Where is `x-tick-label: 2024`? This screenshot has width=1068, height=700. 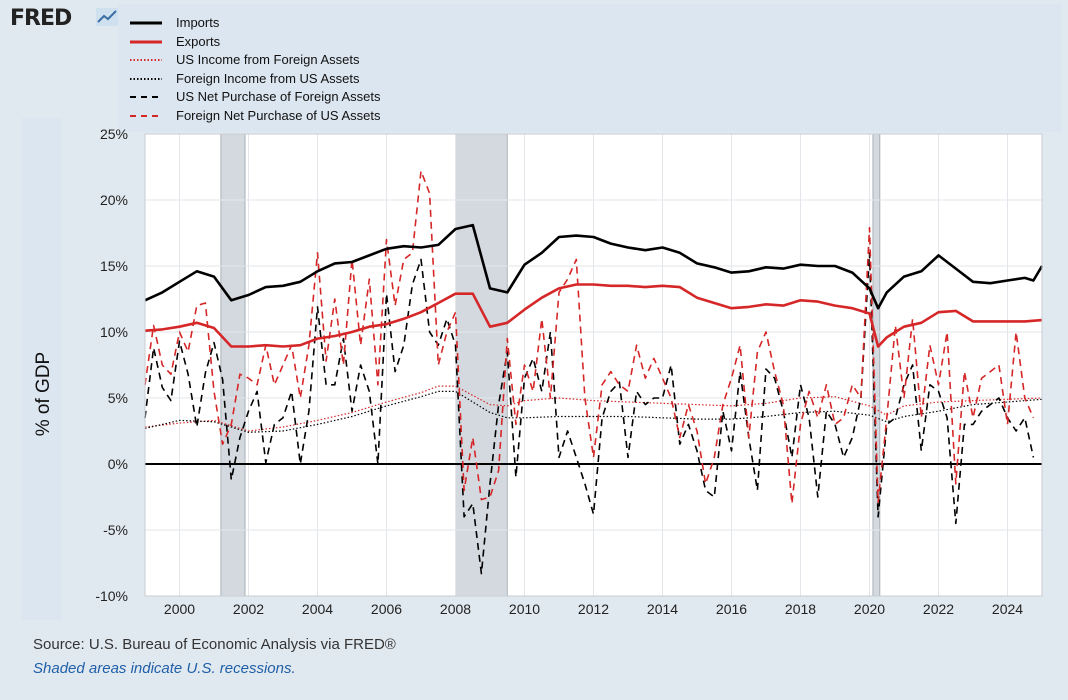
x-tick-label: 2024 is located at coordinates (1007, 609).